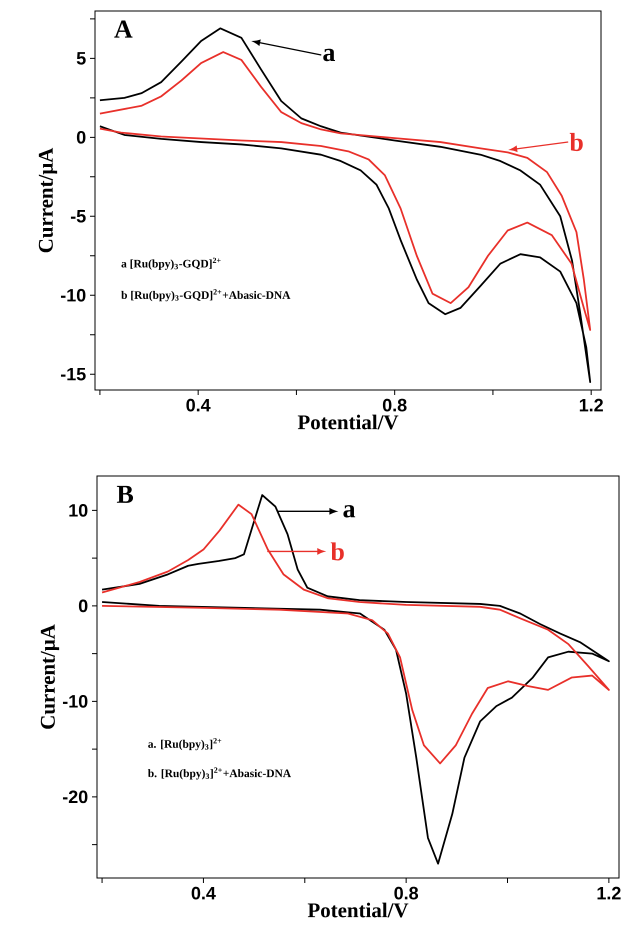 Image resolution: width=626 pixels, height=943 pixels. What do you see at coordinates (75, 797) in the screenshot?
I see `y-tick-label: -20` at bounding box center [75, 797].